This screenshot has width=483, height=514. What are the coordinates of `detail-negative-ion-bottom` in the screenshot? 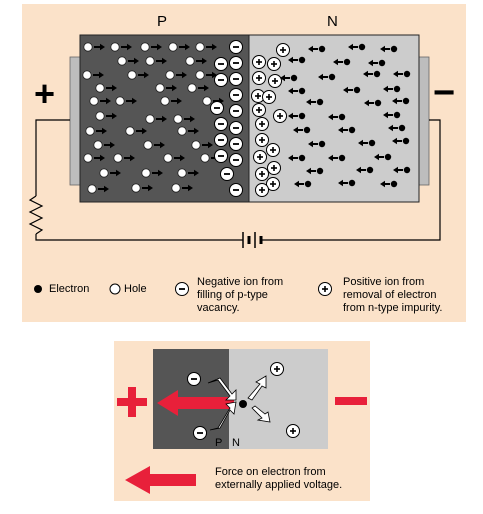 It's located at (200, 433).